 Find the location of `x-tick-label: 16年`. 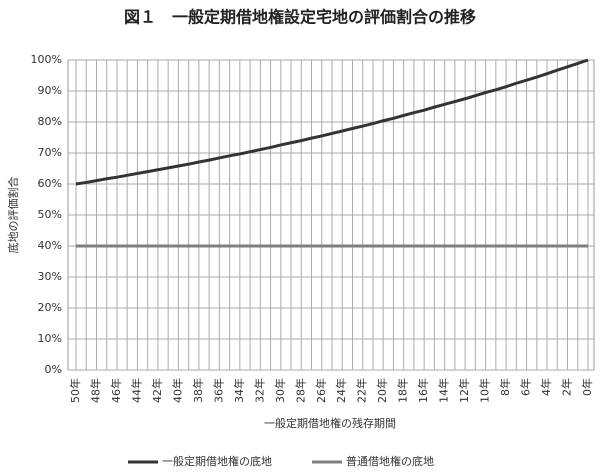

x-tick-label: 16年 is located at coordinates (423, 390).